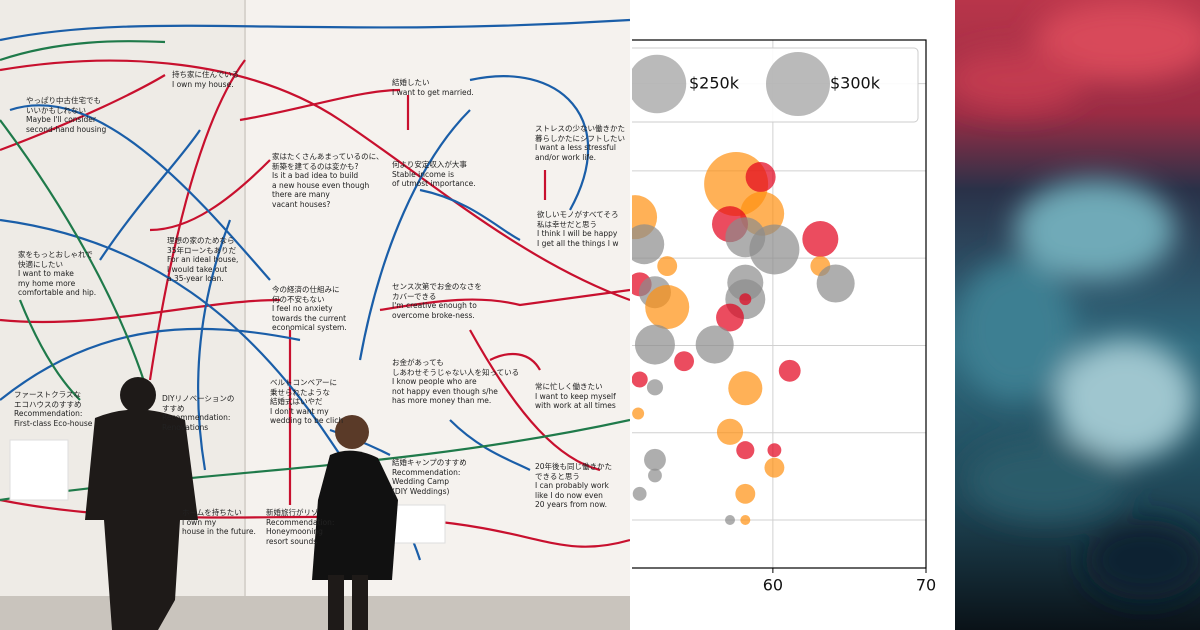 This screenshot has height=630, width=1200. I want to click on wall-label-line: 結婚式はいやだ, so click(296, 401).